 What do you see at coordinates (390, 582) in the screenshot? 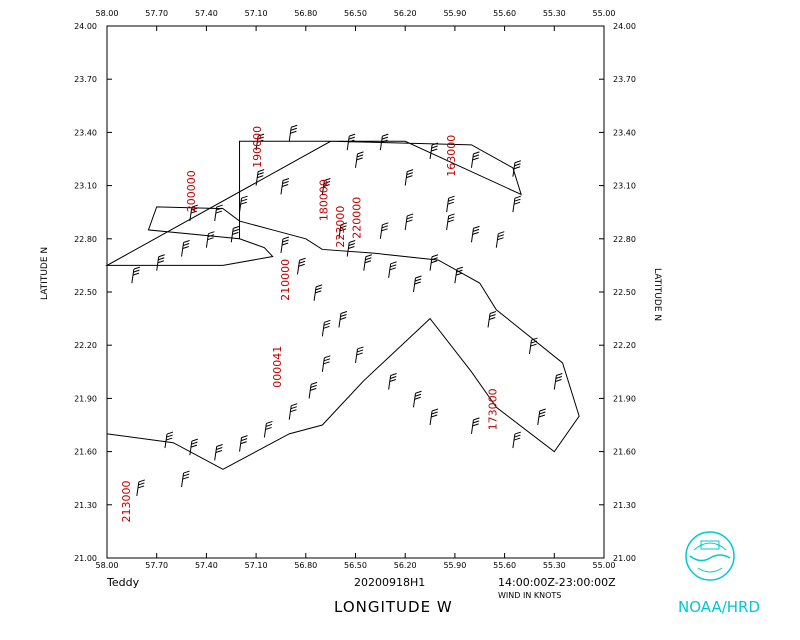
I see `mission-id: 20200918H1` at bounding box center [390, 582].